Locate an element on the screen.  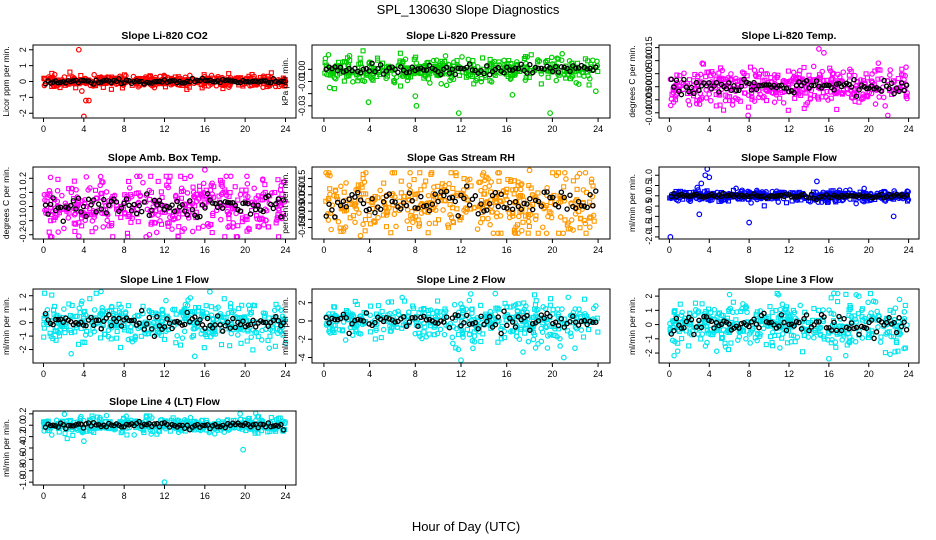
x-tick-label: 12 is located at coordinates (789, 374).